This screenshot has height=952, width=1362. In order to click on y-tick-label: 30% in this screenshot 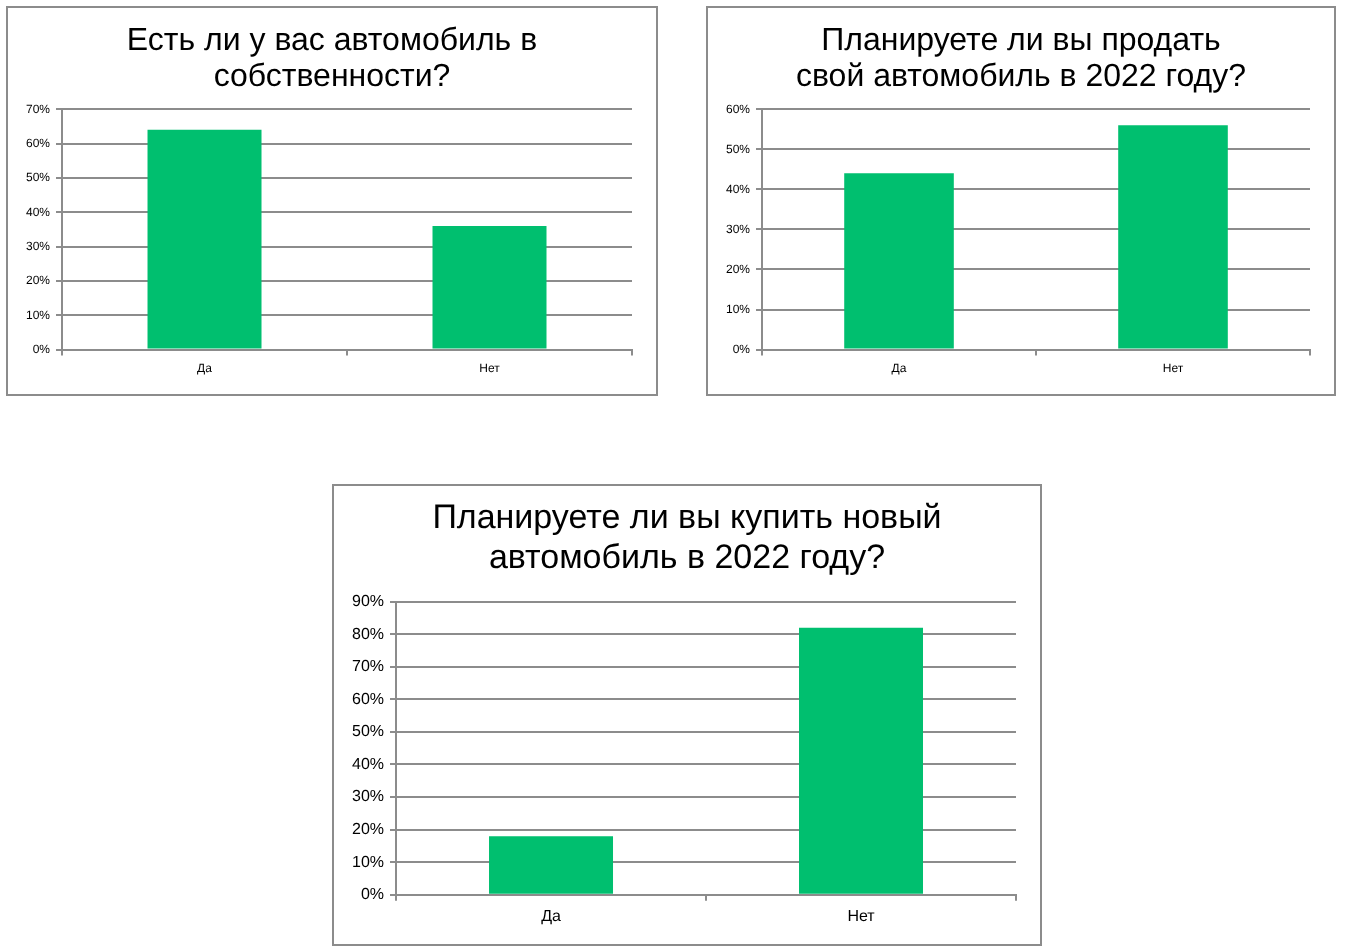, I will do `click(368, 796)`.